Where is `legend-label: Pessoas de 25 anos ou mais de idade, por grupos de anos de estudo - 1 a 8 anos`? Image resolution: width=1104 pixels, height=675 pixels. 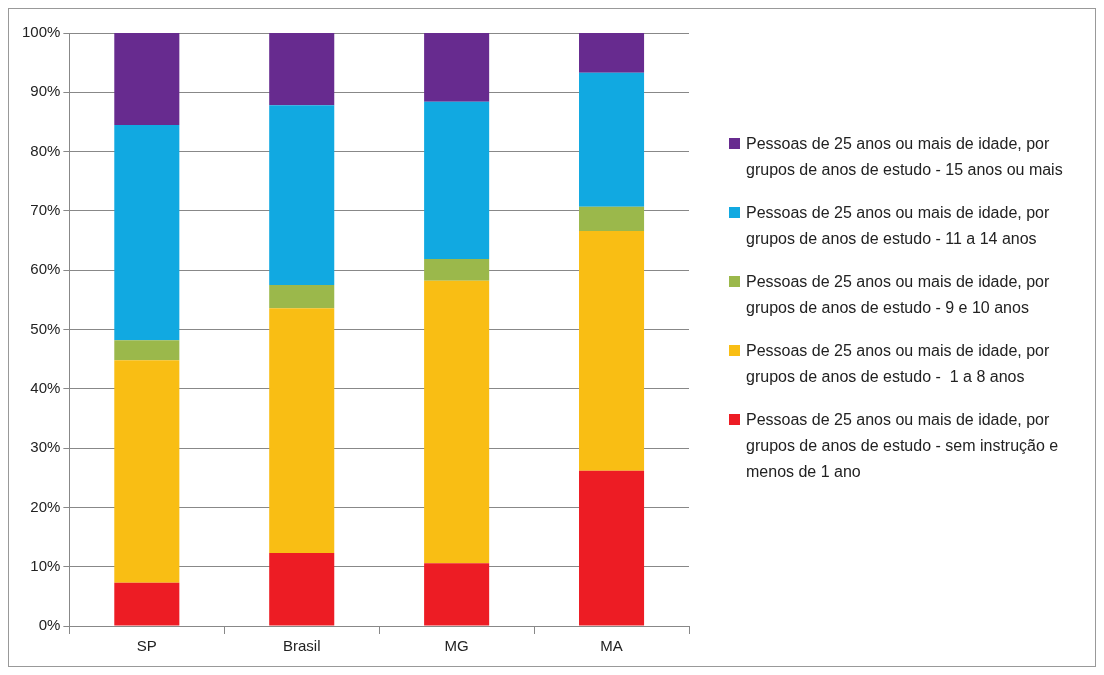 legend-label: Pessoas de 25 anos ou mais de idade, por grupos de anos de estudo - 1 a 8 anos is located at coordinates (898, 364).